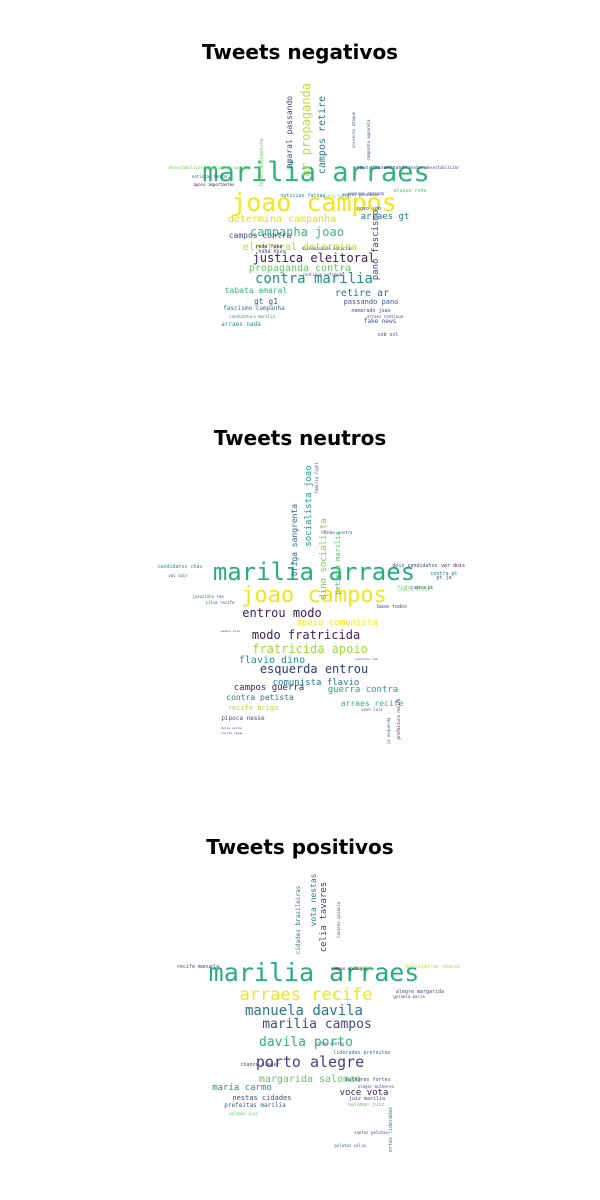  What do you see at coordinates (433, 967) in the screenshot?
I see `word-brasileiras-chance: brasileiras chance` at bounding box center [433, 967].